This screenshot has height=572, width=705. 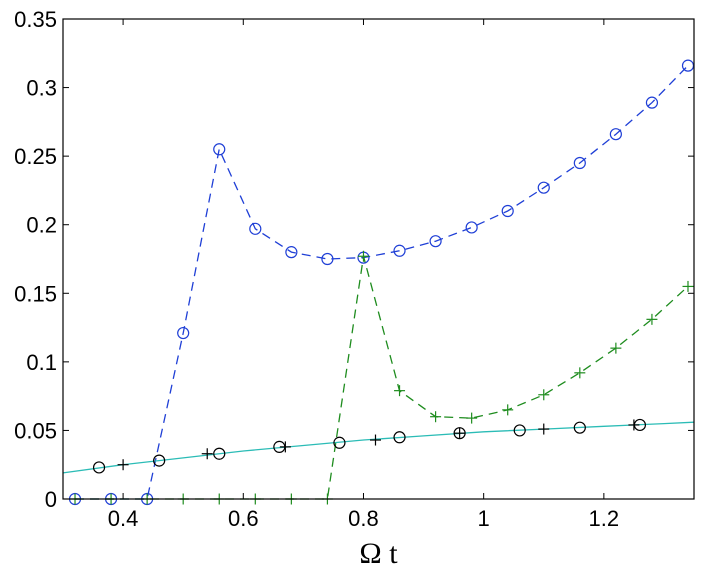 What do you see at coordinates (363, 518) in the screenshot?
I see `x-tick-label: 0.8` at bounding box center [363, 518].